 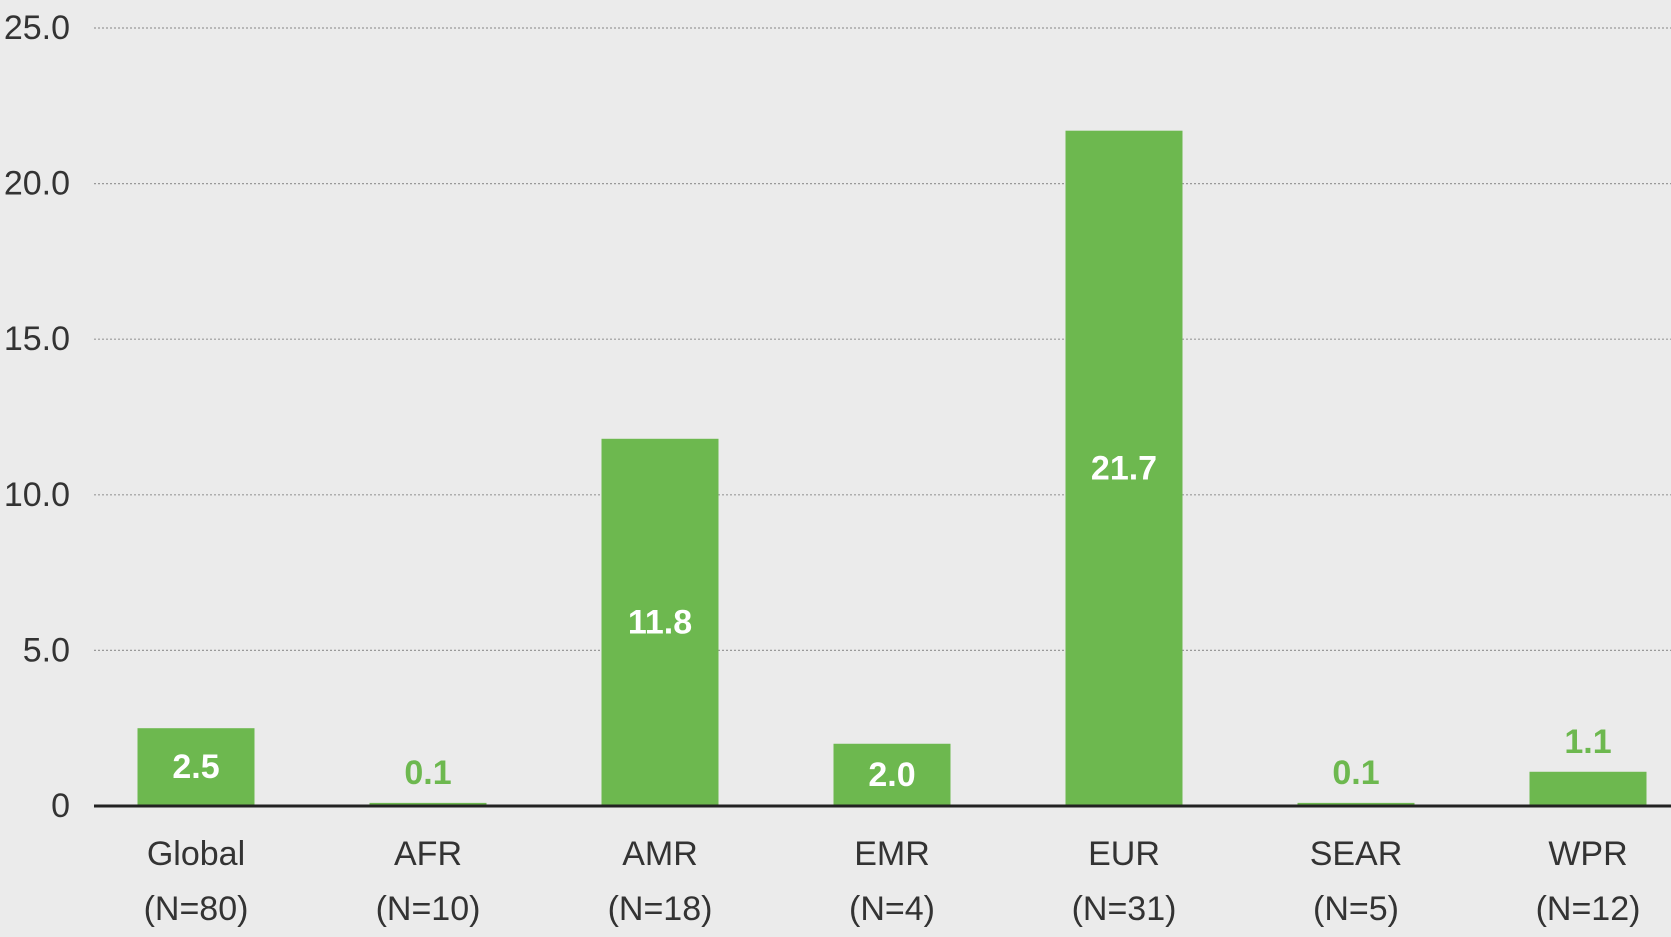 I want to click on value-label: 11.8, so click(x=660, y=622).